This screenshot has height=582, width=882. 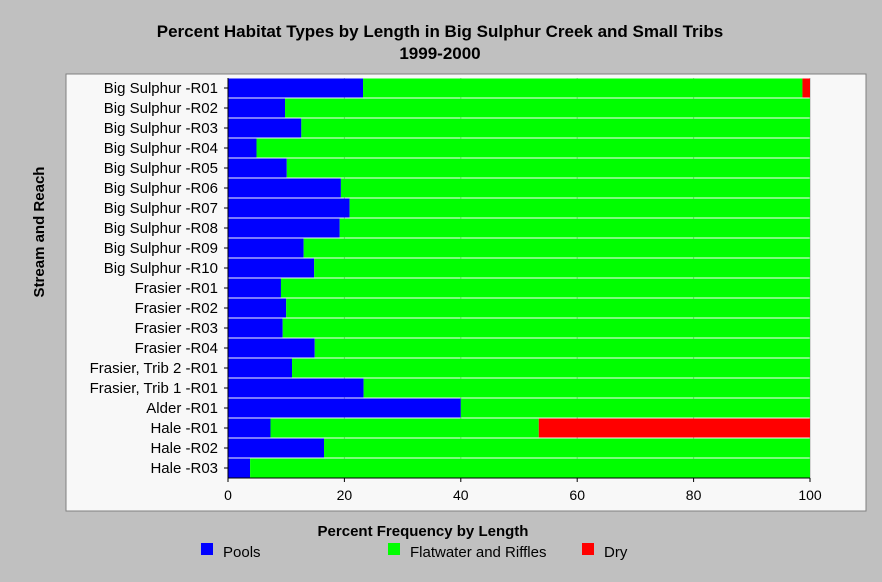 I want to click on legend-label-flatwater-and-riffles: Flatwater and Riffles, so click(x=478, y=552).